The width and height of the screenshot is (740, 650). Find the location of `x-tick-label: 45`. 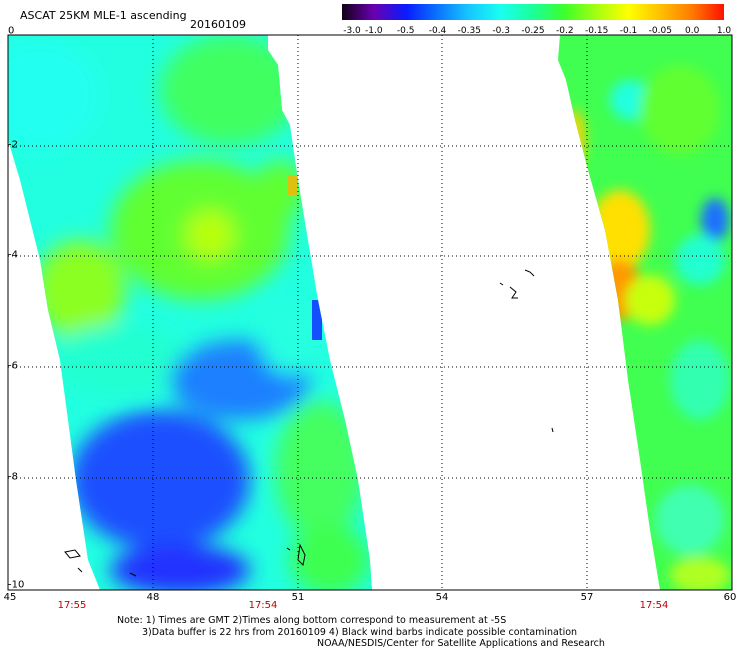

x-tick-label: 45 is located at coordinates (10, 597).